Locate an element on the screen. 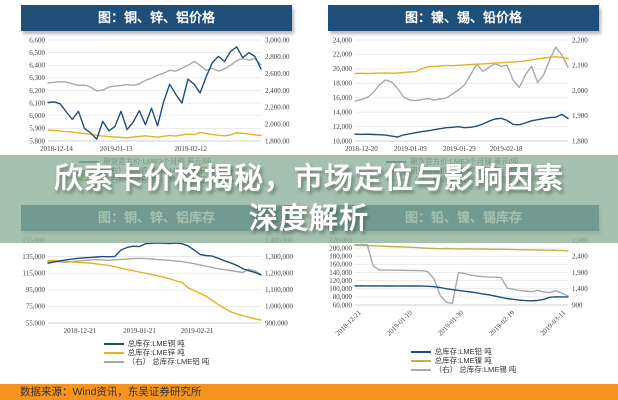 This screenshot has height=400, width=618. svg-text: 2019-01-09 is located at coordinates (410, 149).